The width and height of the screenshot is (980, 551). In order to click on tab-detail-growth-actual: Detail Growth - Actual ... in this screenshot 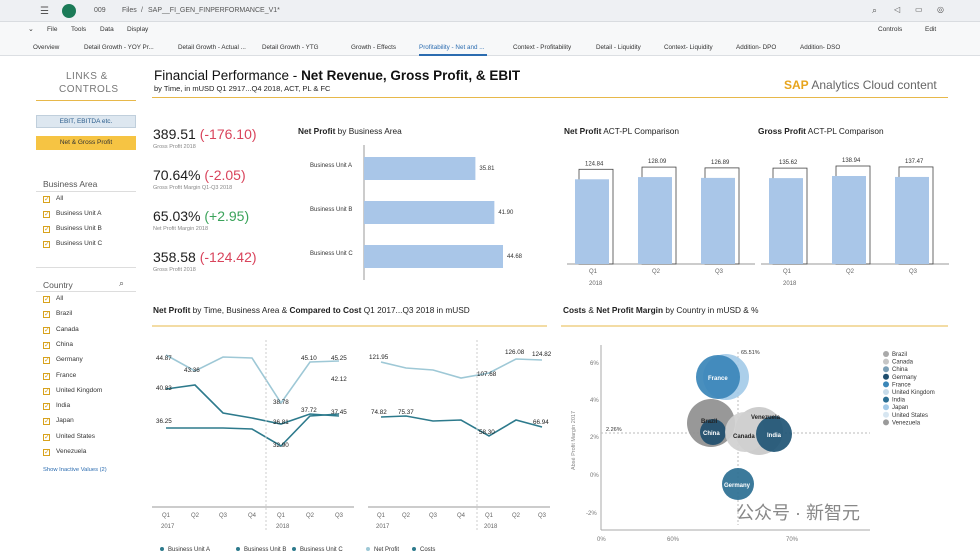, I will do `click(212, 47)`.